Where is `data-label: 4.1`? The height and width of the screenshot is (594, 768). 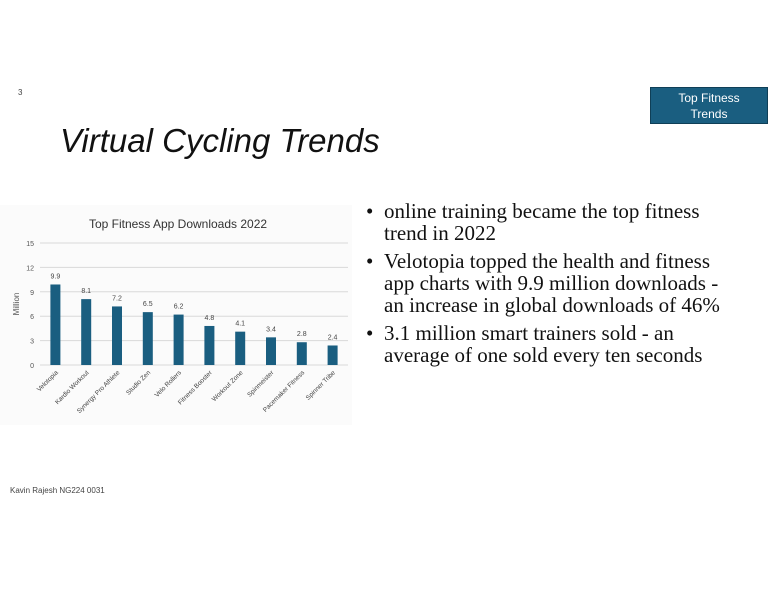 data-label: 4.1 is located at coordinates (240, 324).